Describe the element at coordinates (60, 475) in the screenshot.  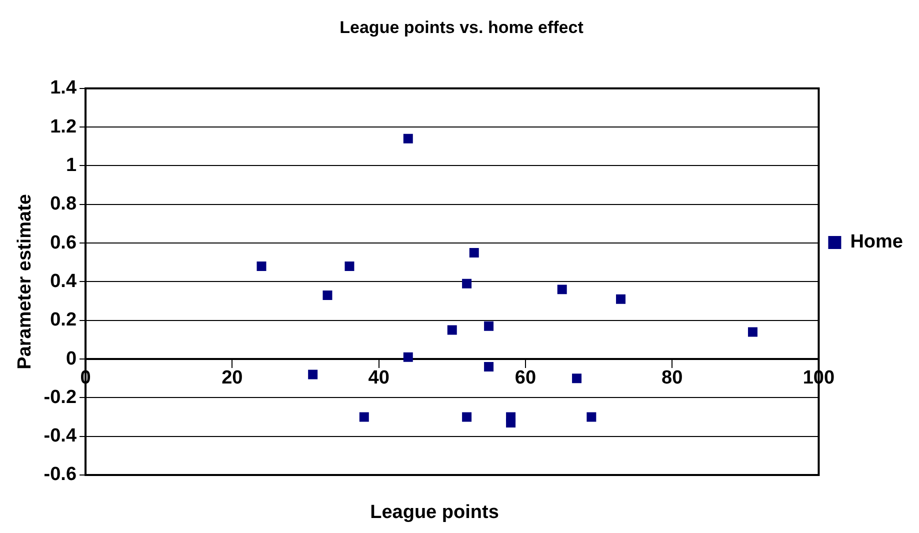
I see `y-tick-label: -0.6` at that location.